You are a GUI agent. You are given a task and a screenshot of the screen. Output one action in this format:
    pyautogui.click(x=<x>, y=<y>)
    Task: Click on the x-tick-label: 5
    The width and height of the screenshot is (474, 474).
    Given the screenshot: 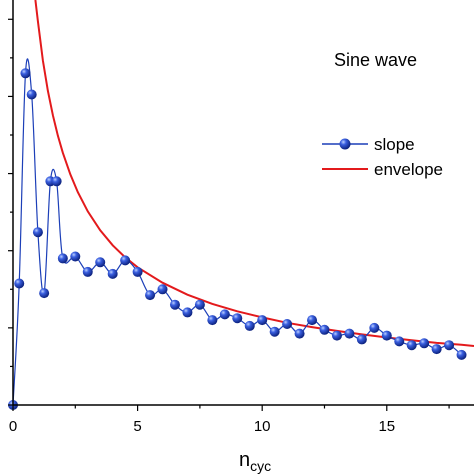 What is the action you would take?
    pyautogui.click(x=137, y=426)
    